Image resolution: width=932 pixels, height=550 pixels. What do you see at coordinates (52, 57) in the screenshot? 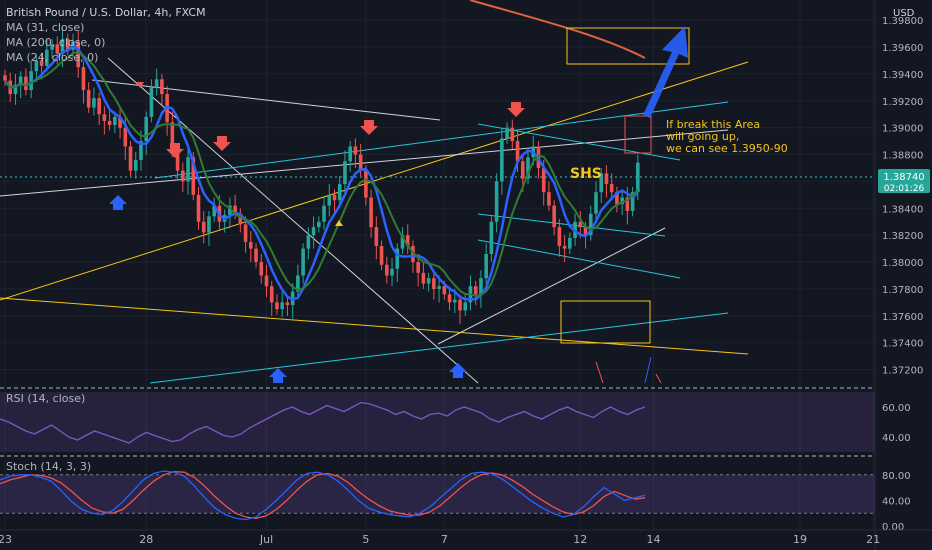
I see `ma24-legend: MA (24, close, 0)` at bounding box center [52, 57].